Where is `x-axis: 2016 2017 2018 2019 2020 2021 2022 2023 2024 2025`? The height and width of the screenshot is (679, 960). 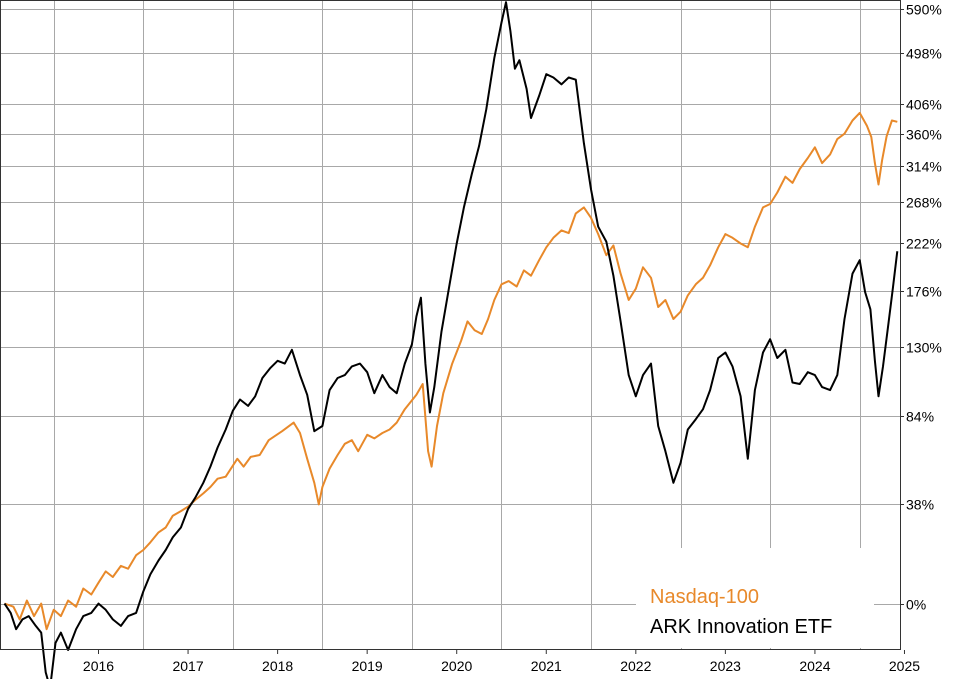
x-axis: 2016 2017 2018 2019 2020 2021 2022 2023 2024 2025 is located at coordinates (501, 662).